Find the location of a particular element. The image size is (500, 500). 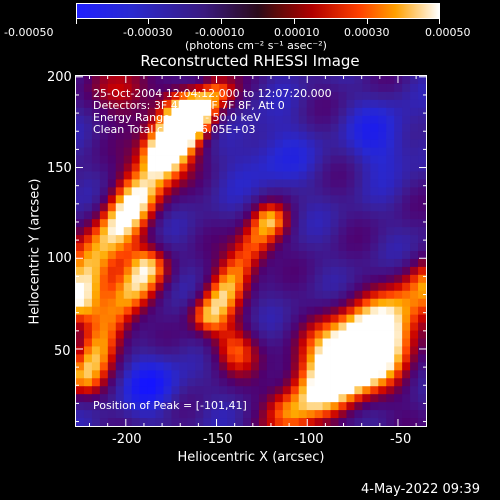

y-axis-label: Heliocentric Y (arcsec) is located at coordinates (35, 251).